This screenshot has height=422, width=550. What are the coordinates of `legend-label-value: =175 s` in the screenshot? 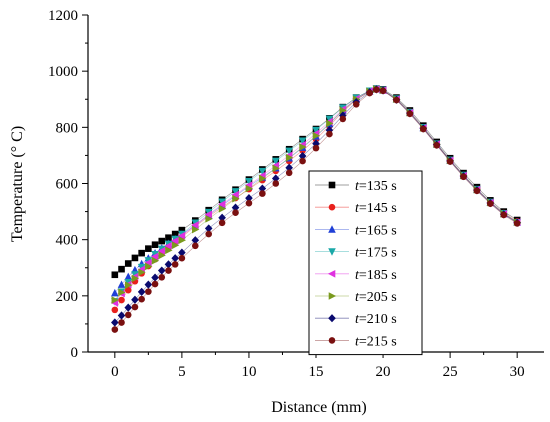 It's located at (378, 253).